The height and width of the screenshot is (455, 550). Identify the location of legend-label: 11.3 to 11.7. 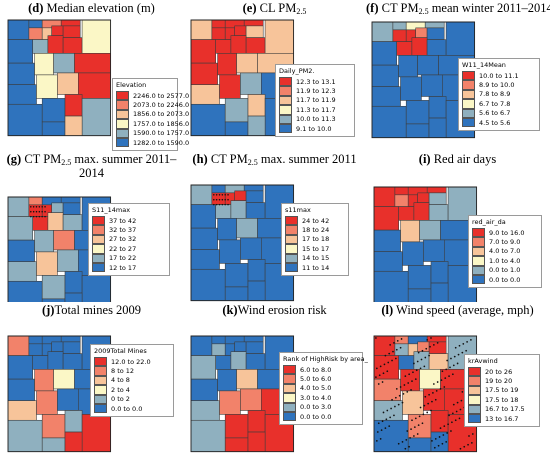
(316, 109).